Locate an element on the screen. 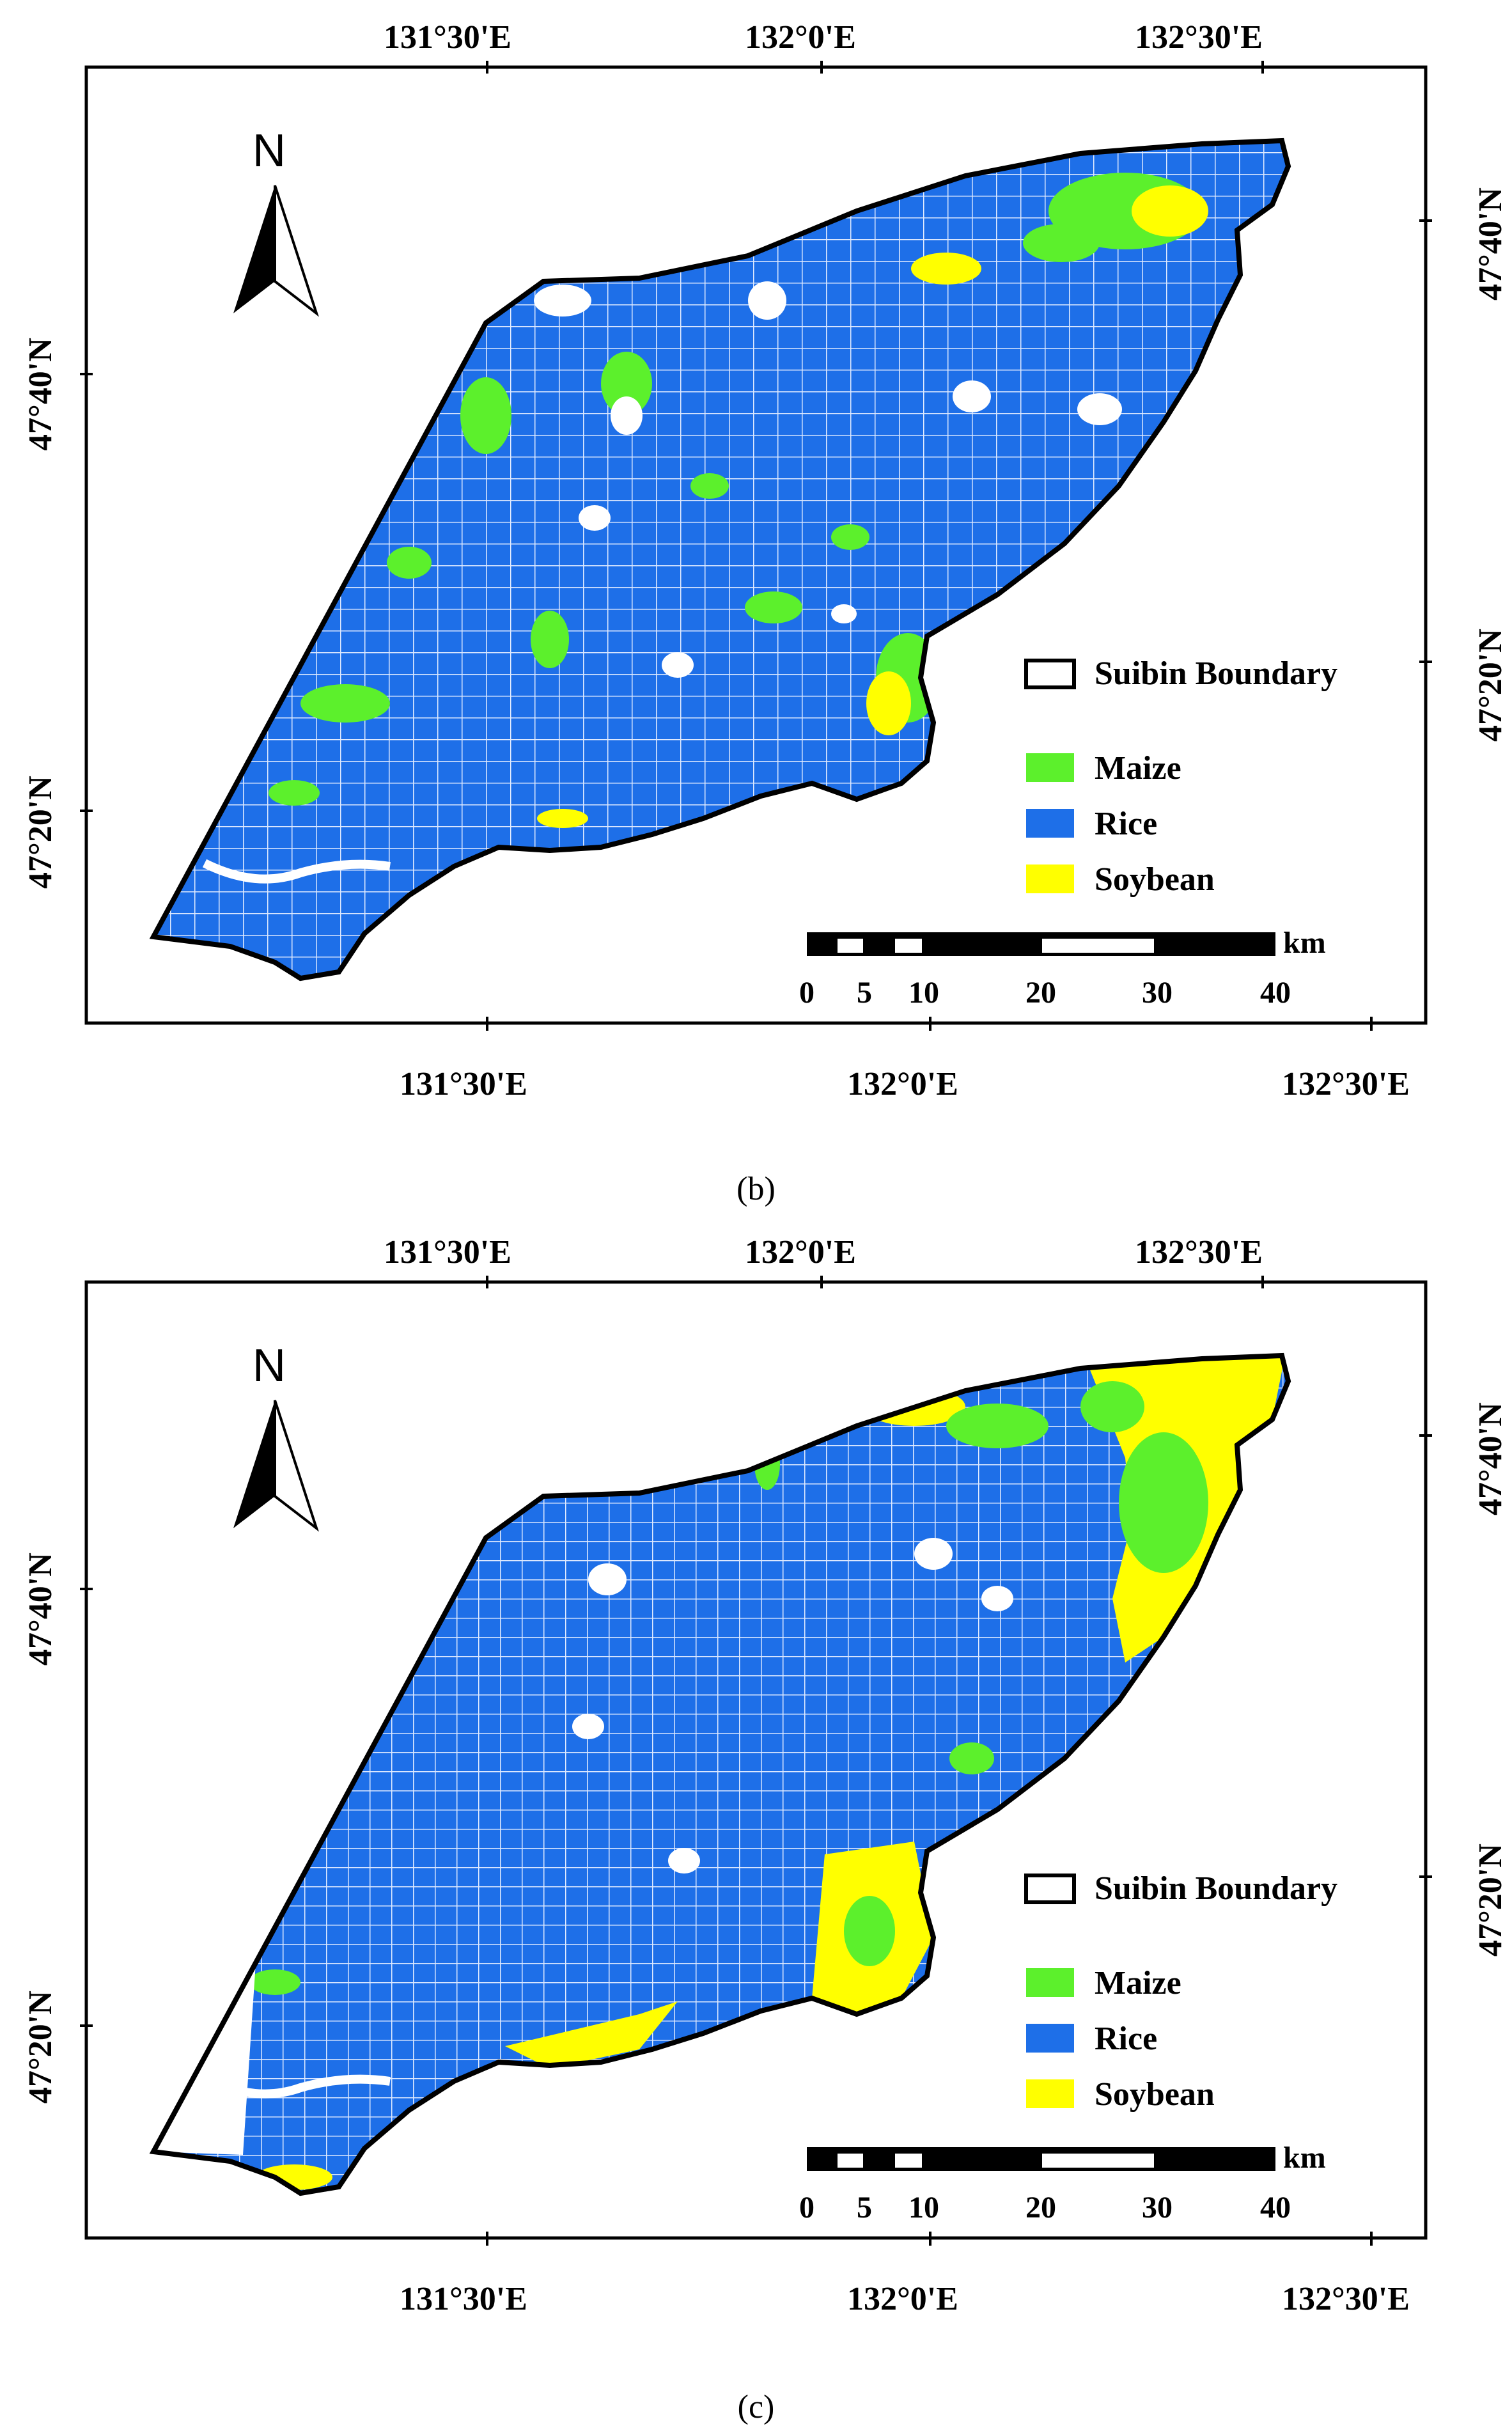 This screenshot has width=1512, height=2433. panel-caption-b: (b) is located at coordinates (756, 1189).